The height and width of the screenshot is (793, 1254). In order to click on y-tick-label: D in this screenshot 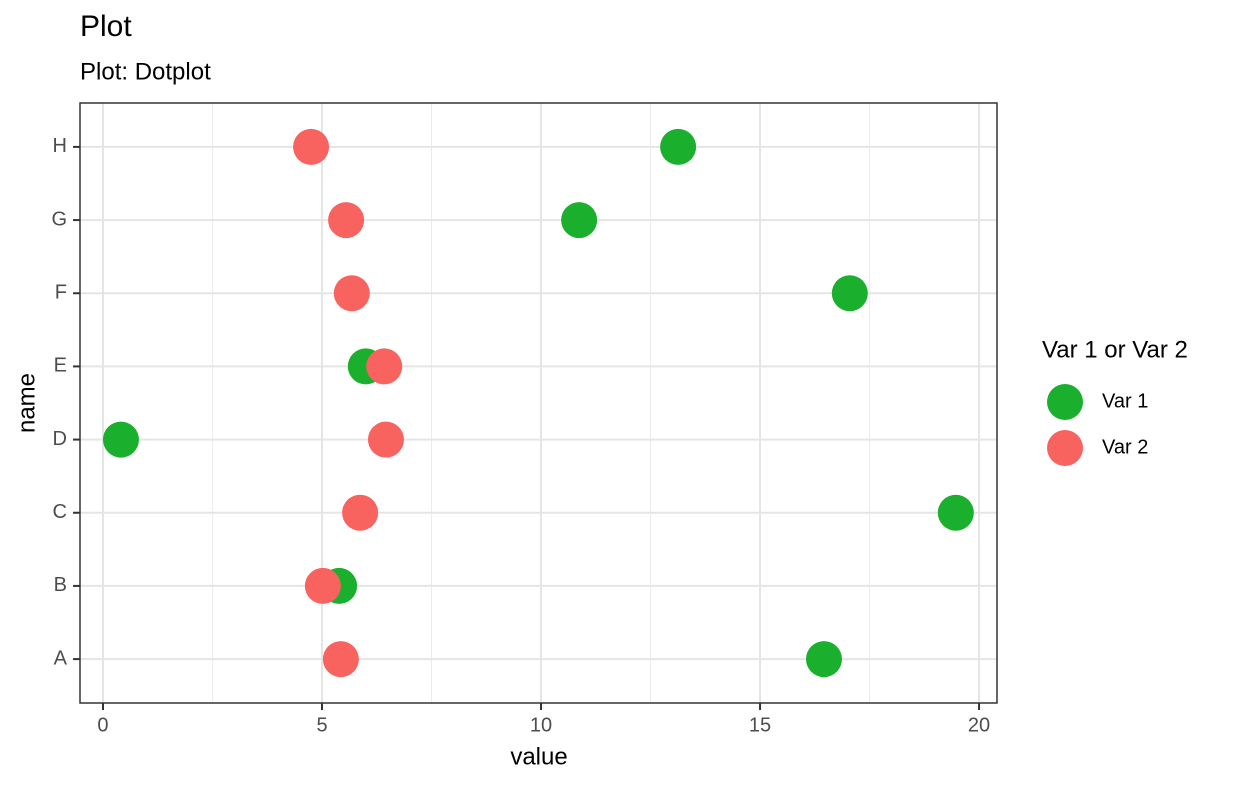, I will do `click(60, 439)`.